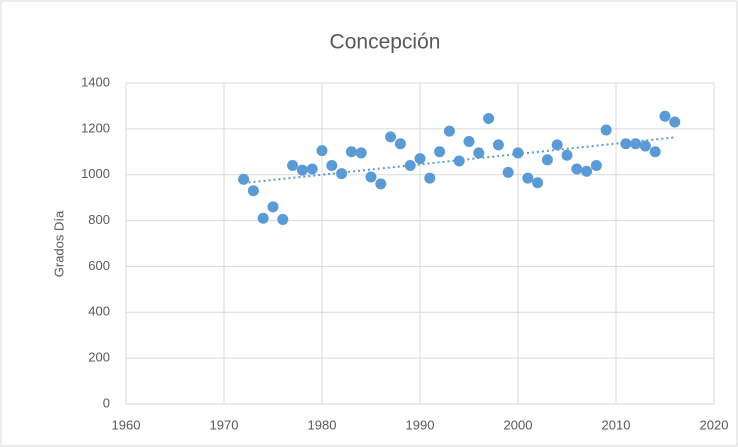  What do you see at coordinates (99, 357) in the screenshot?
I see `y-tick-label: 200` at bounding box center [99, 357].